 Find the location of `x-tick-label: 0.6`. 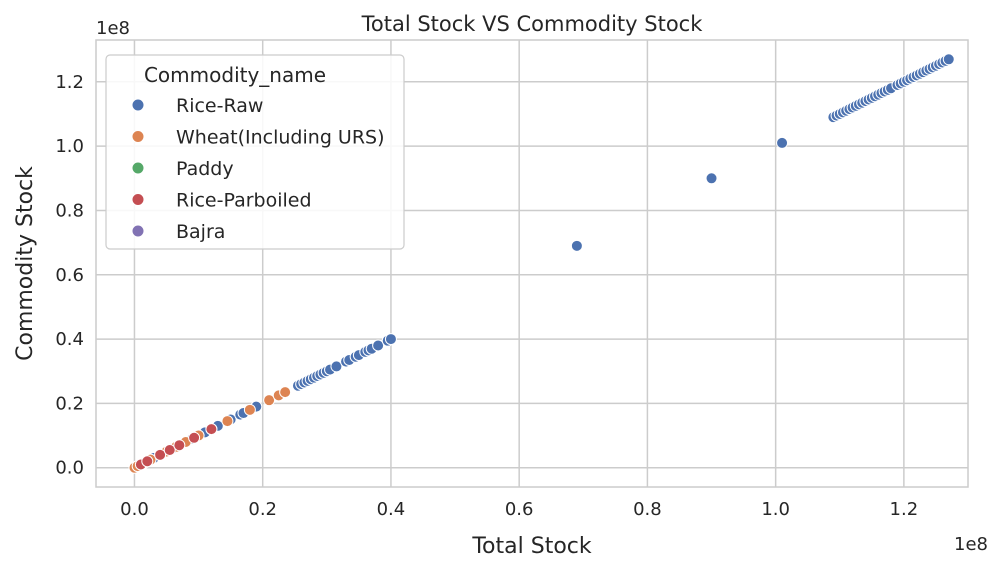

x-tick-label: 0.6 is located at coordinates (519, 509).